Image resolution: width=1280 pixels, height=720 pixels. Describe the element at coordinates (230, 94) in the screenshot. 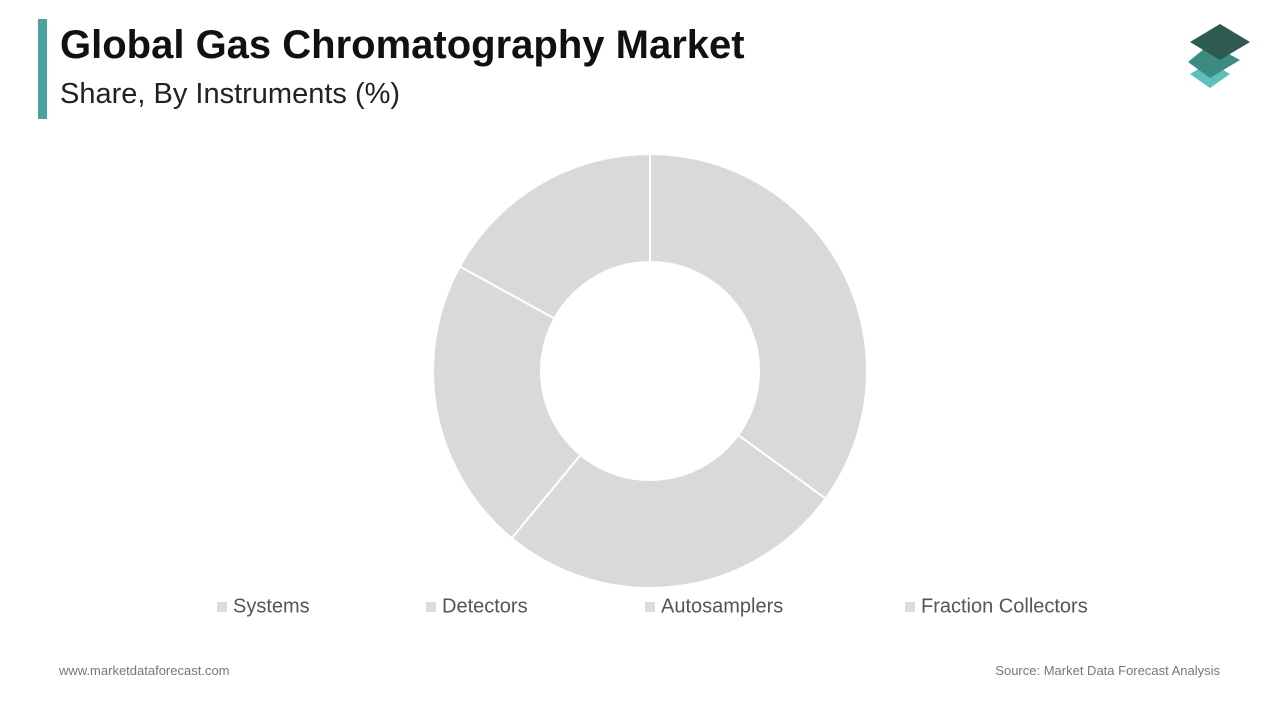

I see `chart-subtitle: Share, By Instruments (%)` at that location.